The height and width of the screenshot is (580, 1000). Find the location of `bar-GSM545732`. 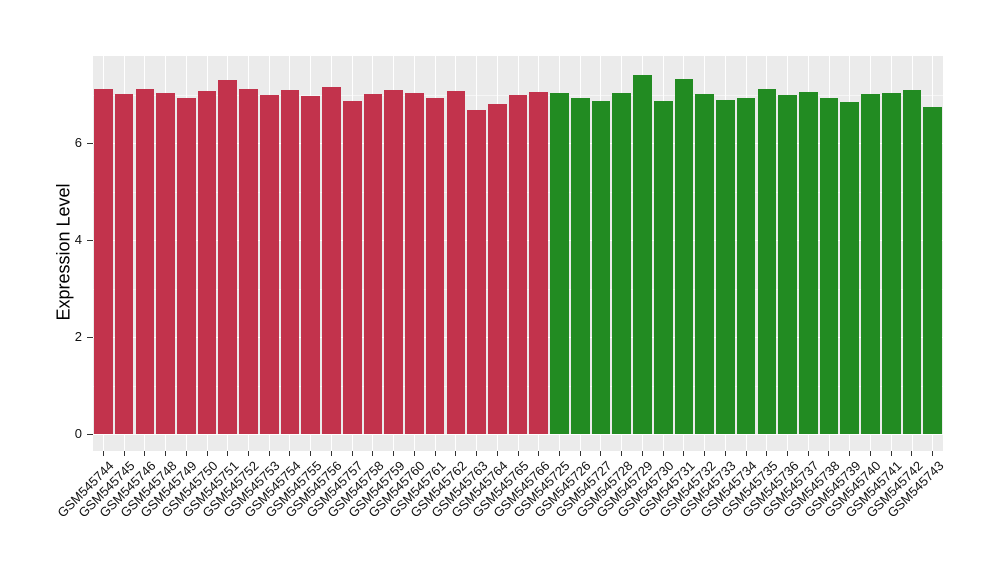

bar-GSM545732 is located at coordinates (704, 263).